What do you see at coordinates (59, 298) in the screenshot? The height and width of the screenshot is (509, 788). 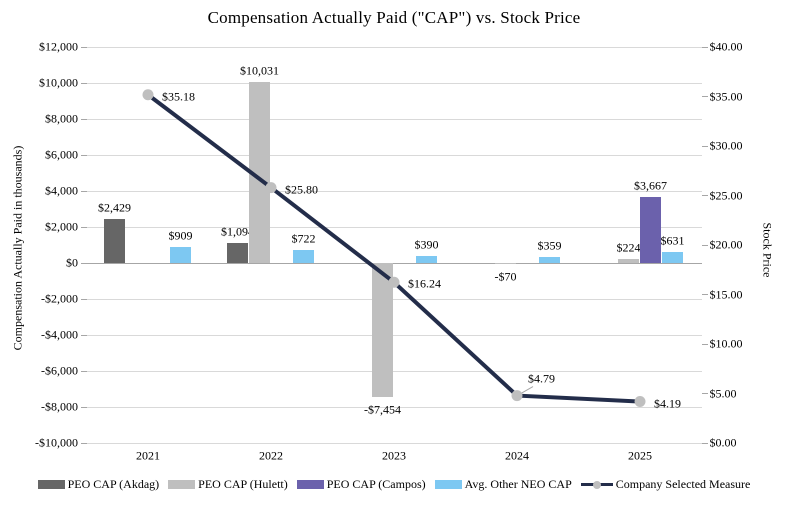 I see `left-axis-tick-label: -$2,000` at bounding box center [59, 298].